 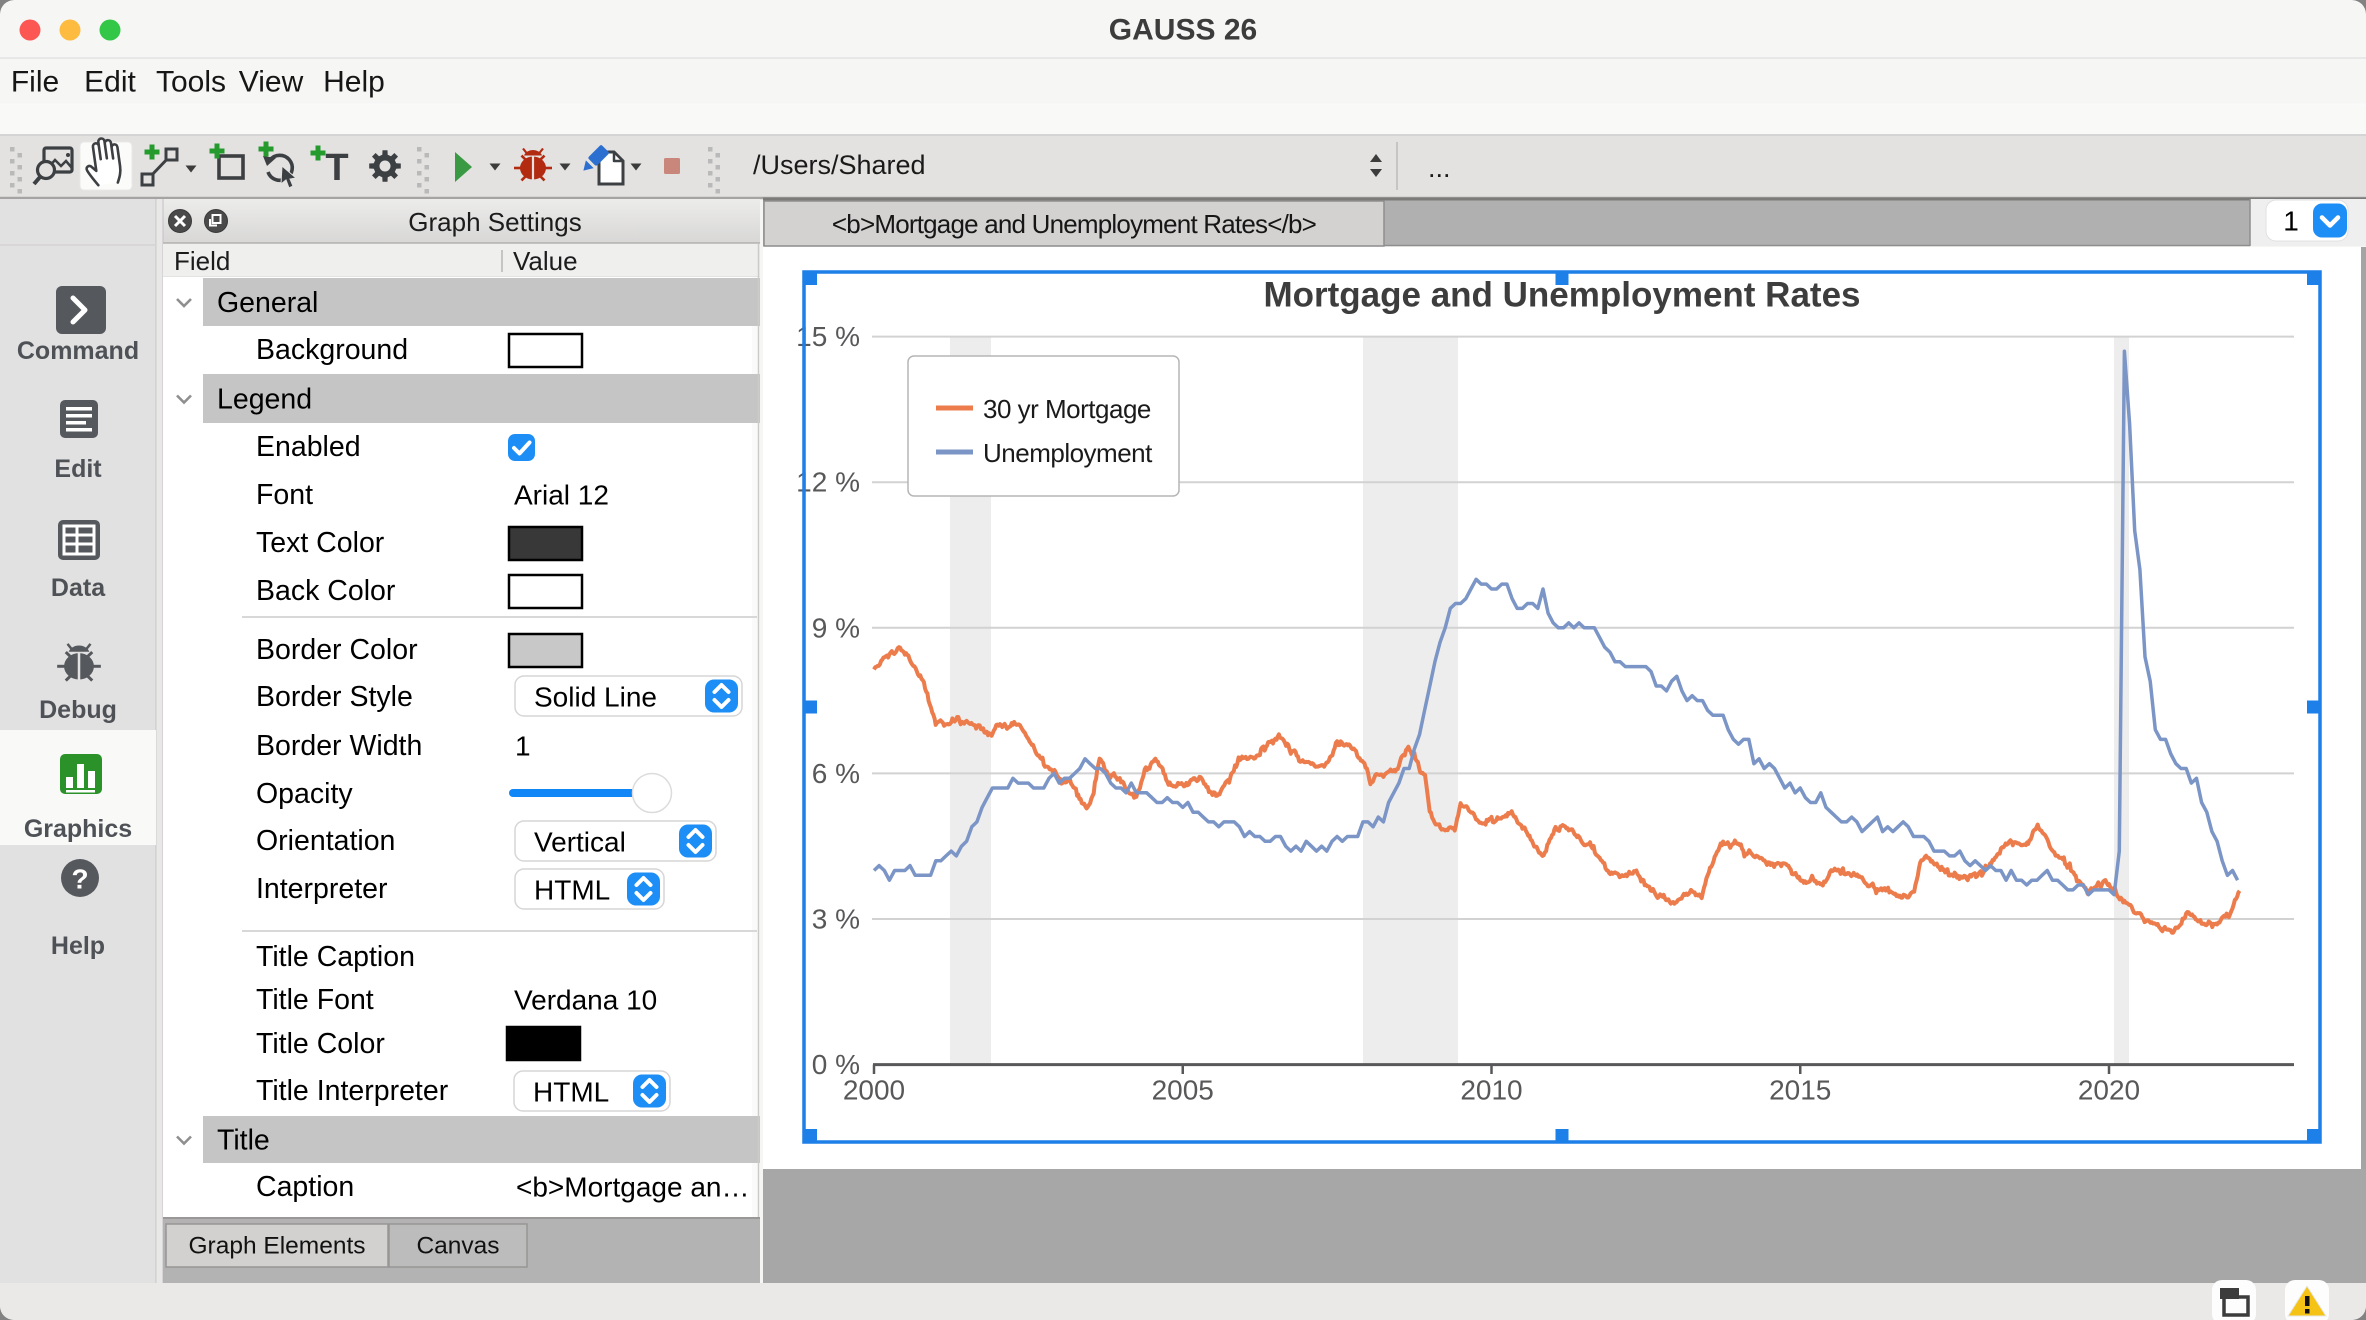 What do you see at coordinates (78, 351) in the screenshot?
I see `svg-text: Command` at bounding box center [78, 351].